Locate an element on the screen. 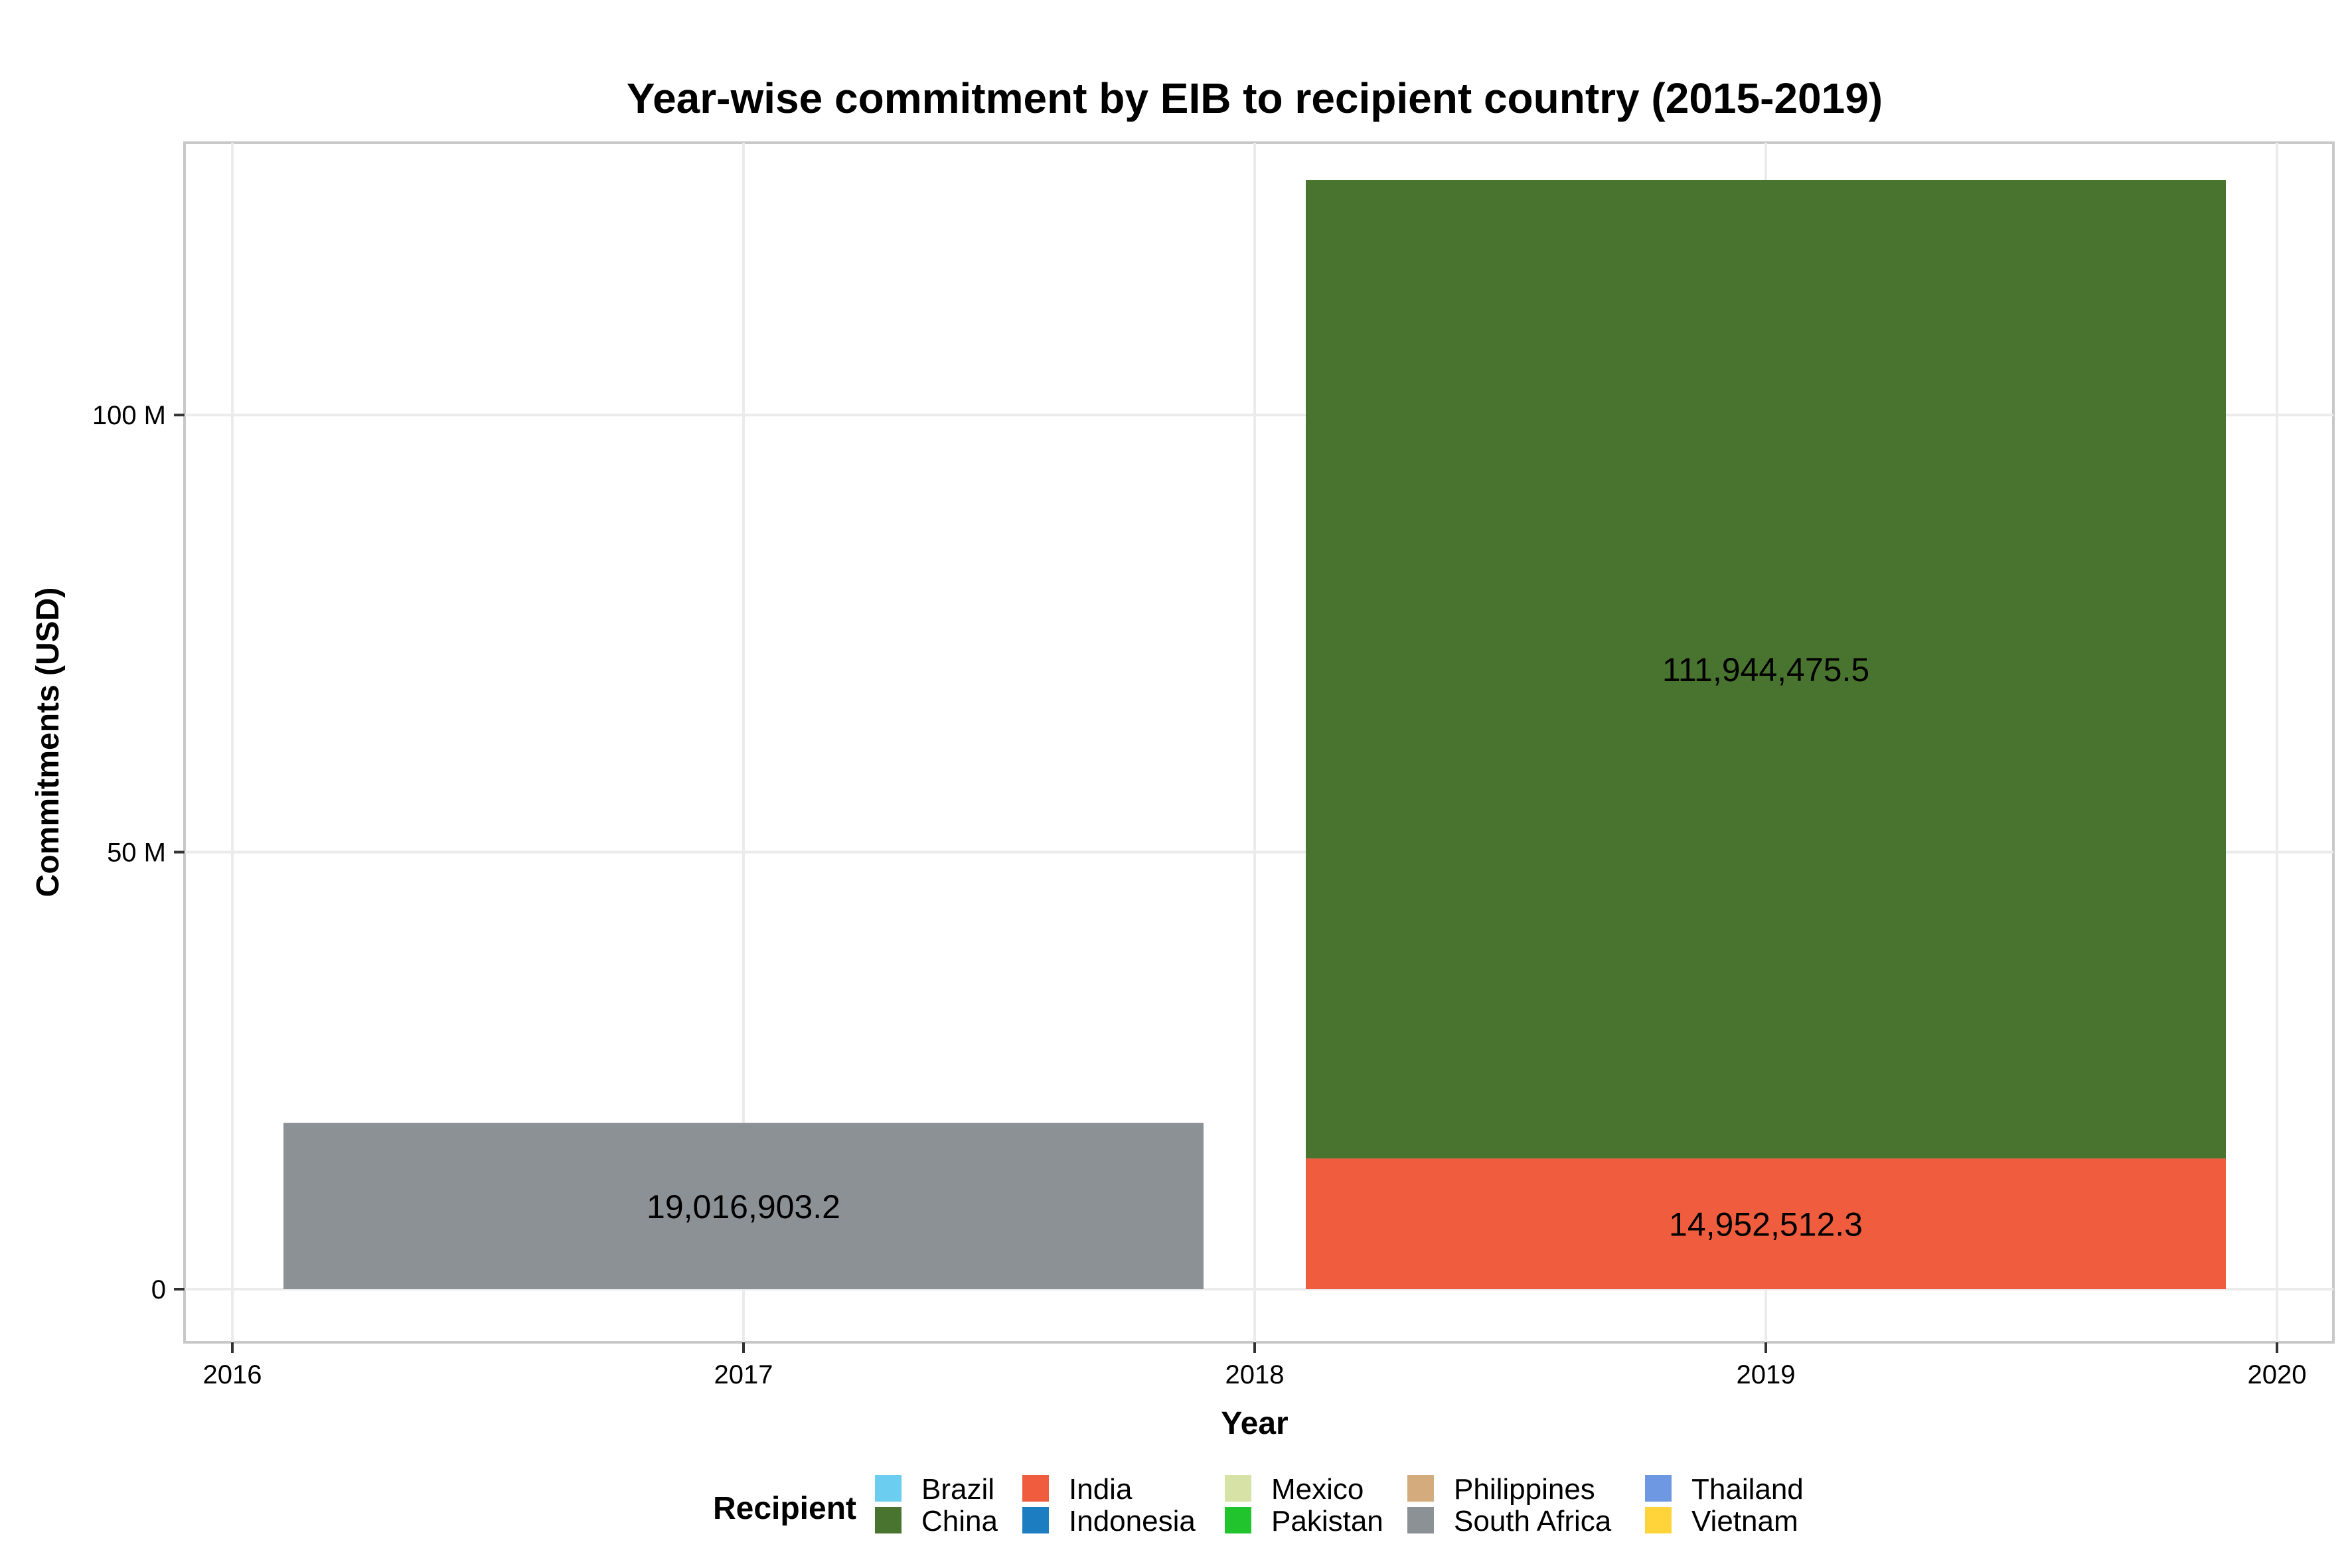  legend-label-india: India is located at coordinates (1101, 1490).